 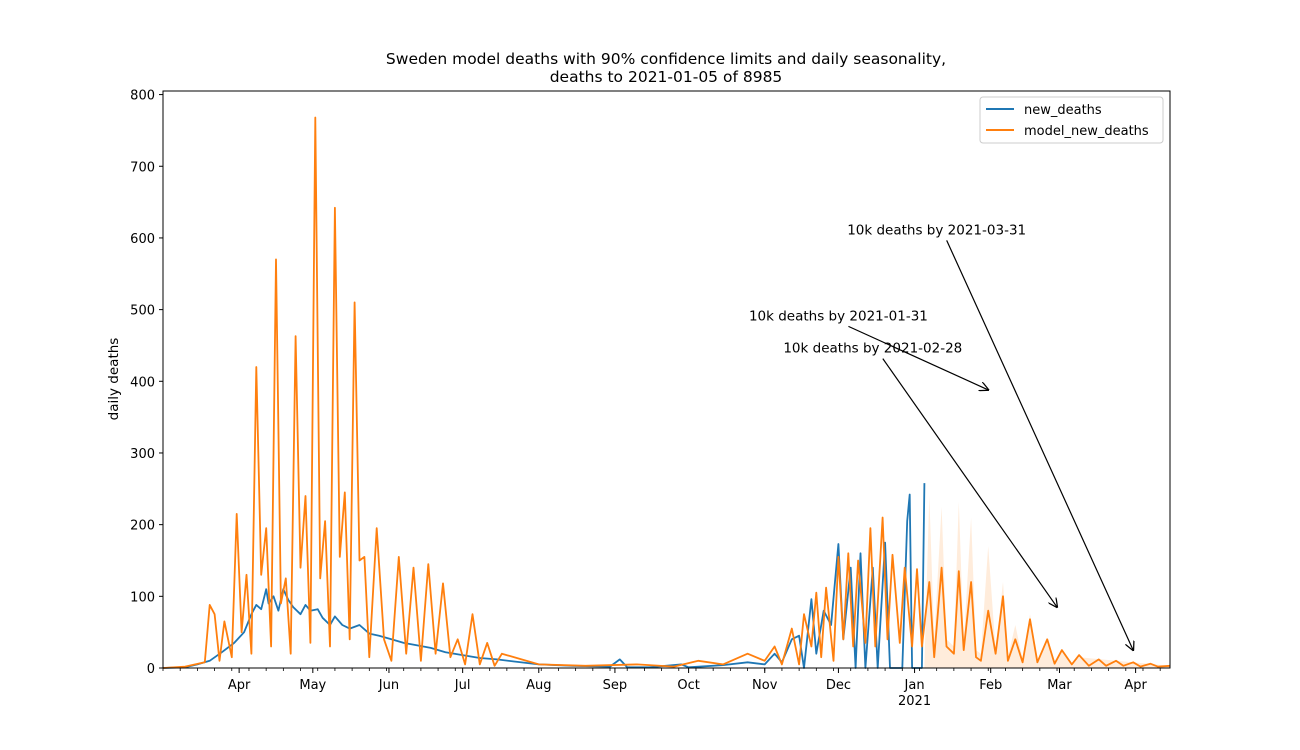 I want to click on x-tick-label-2020-11-01: Nov, so click(x=765, y=685).